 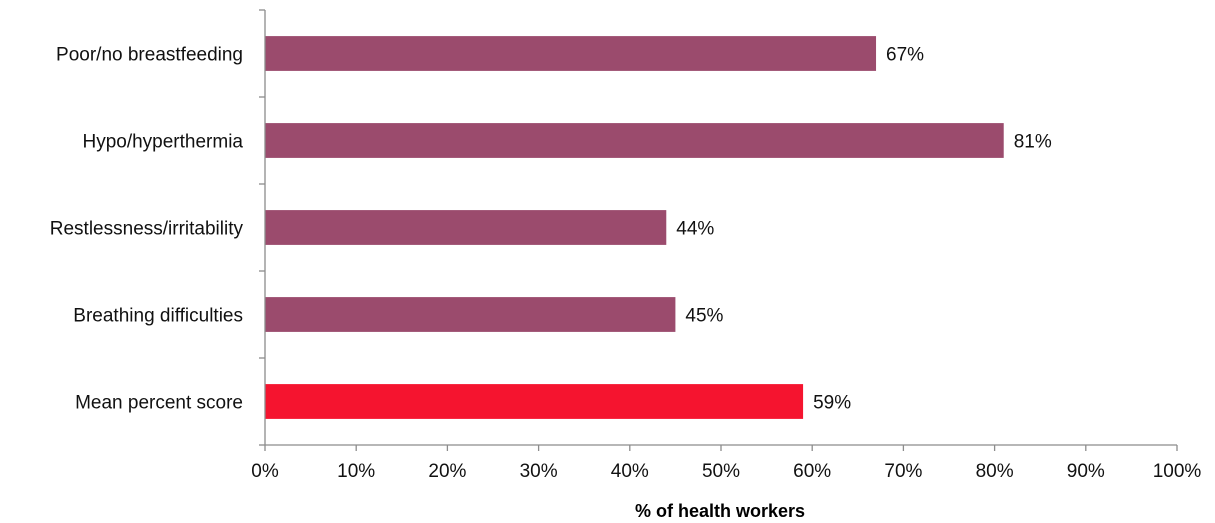 What do you see at coordinates (721, 471) in the screenshot?
I see `x-tick-label-5: 50%` at bounding box center [721, 471].